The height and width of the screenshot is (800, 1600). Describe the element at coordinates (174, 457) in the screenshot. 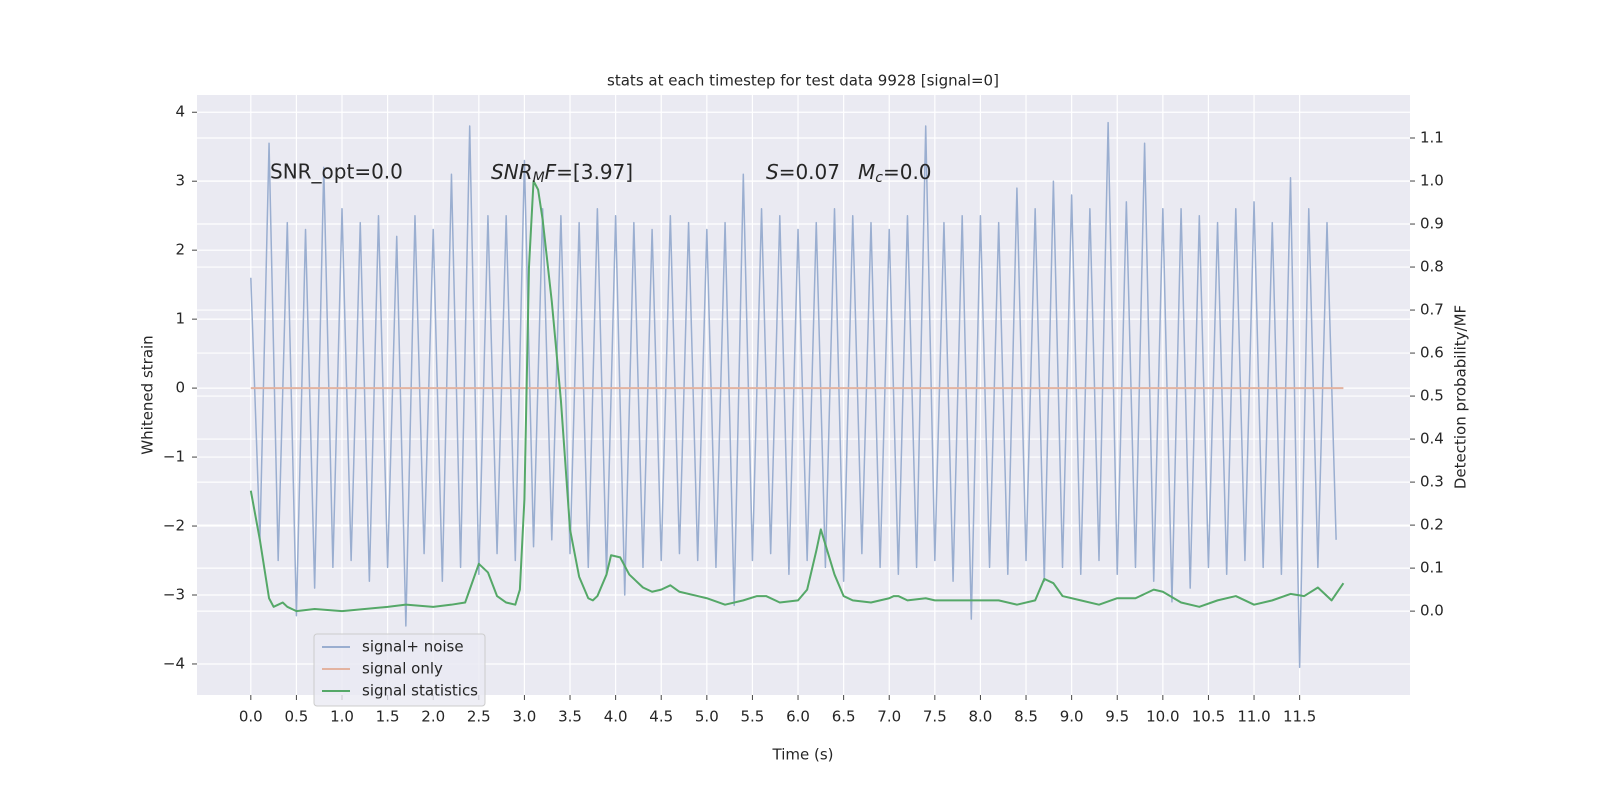

I see `y-tick-label: −1` at that location.